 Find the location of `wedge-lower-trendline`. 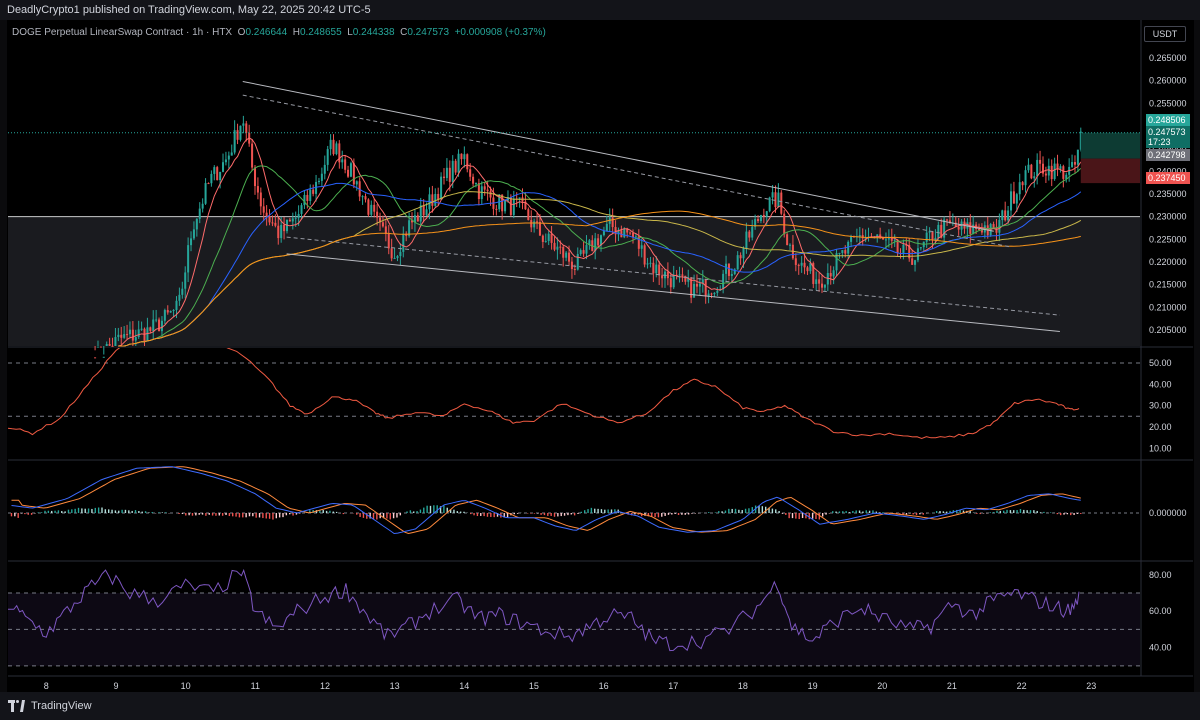

wedge-lower-trendline is located at coordinates (673, 292).